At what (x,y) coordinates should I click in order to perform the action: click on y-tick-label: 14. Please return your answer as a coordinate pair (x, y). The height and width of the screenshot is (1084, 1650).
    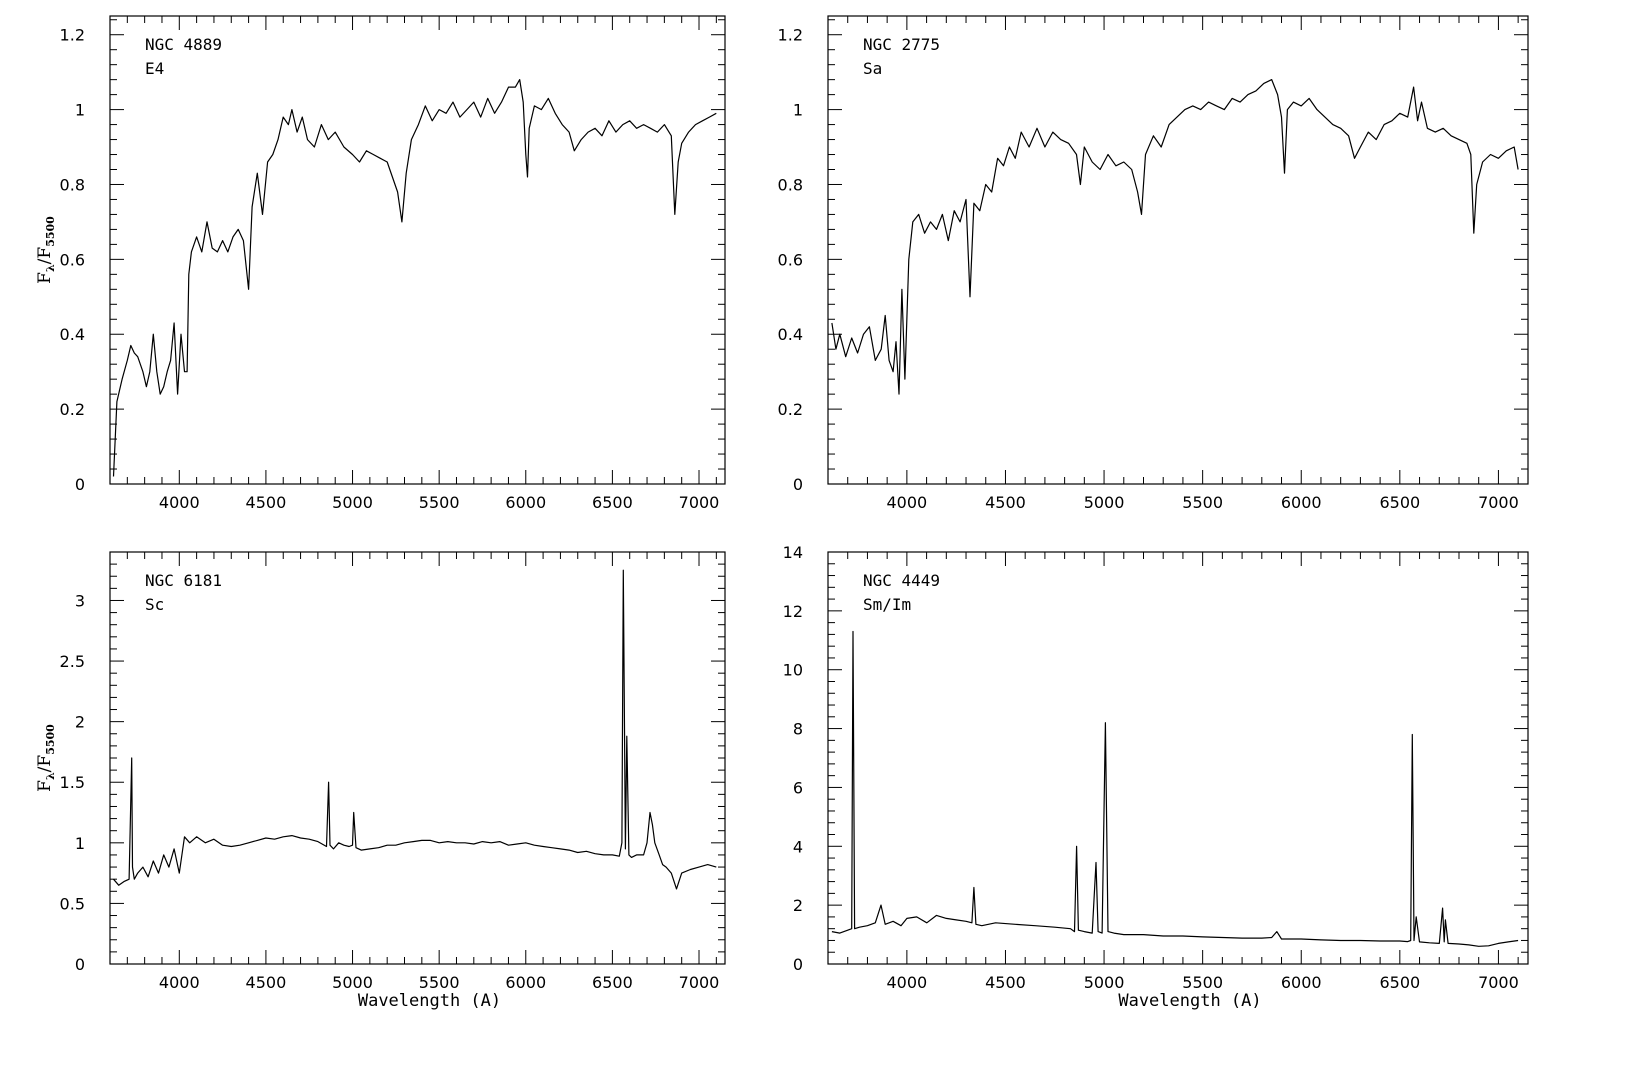
    Looking at the image, I should click on (793, 552).